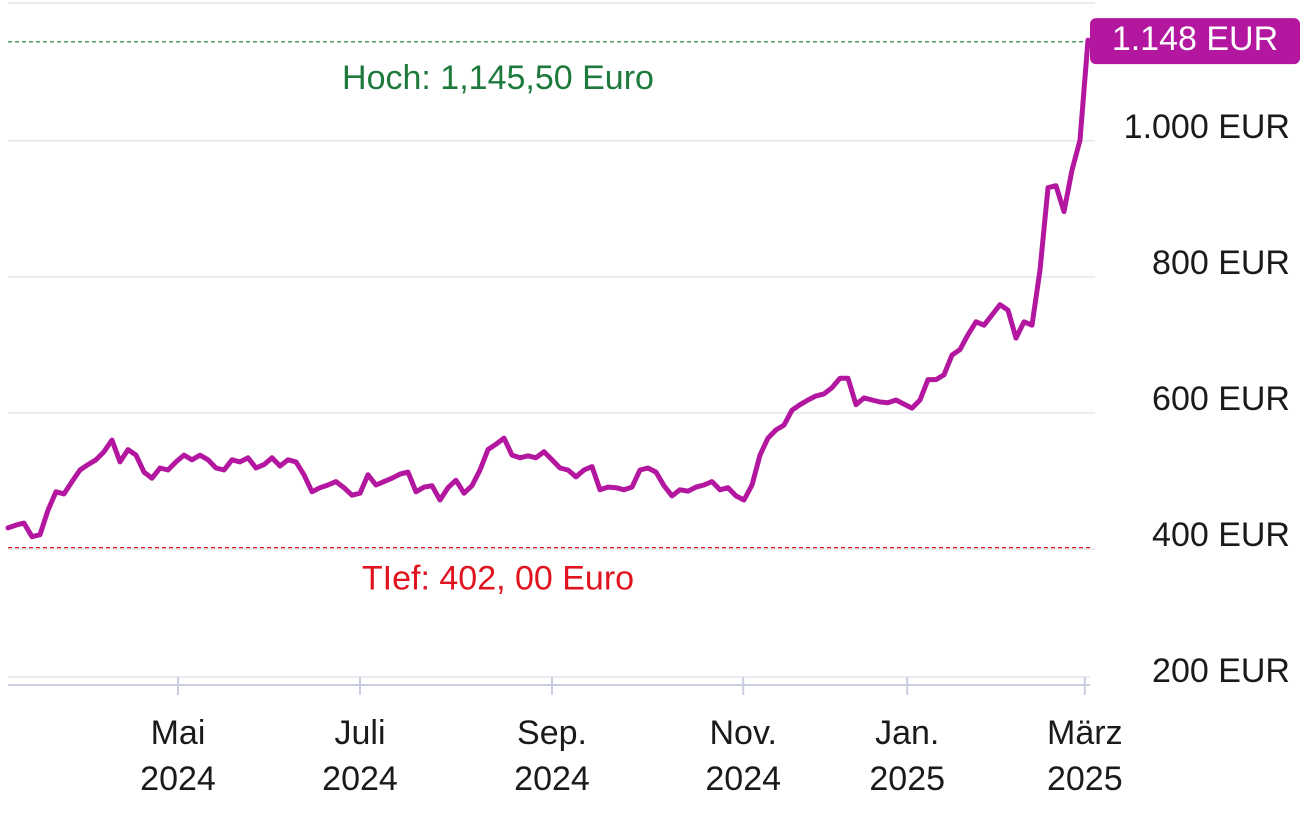  What do you see at coordinates (498, 78) in the screenshot?
I see `annotation-text: Hoch: 1,145,50 Euro` at bounding box center [498, 78].